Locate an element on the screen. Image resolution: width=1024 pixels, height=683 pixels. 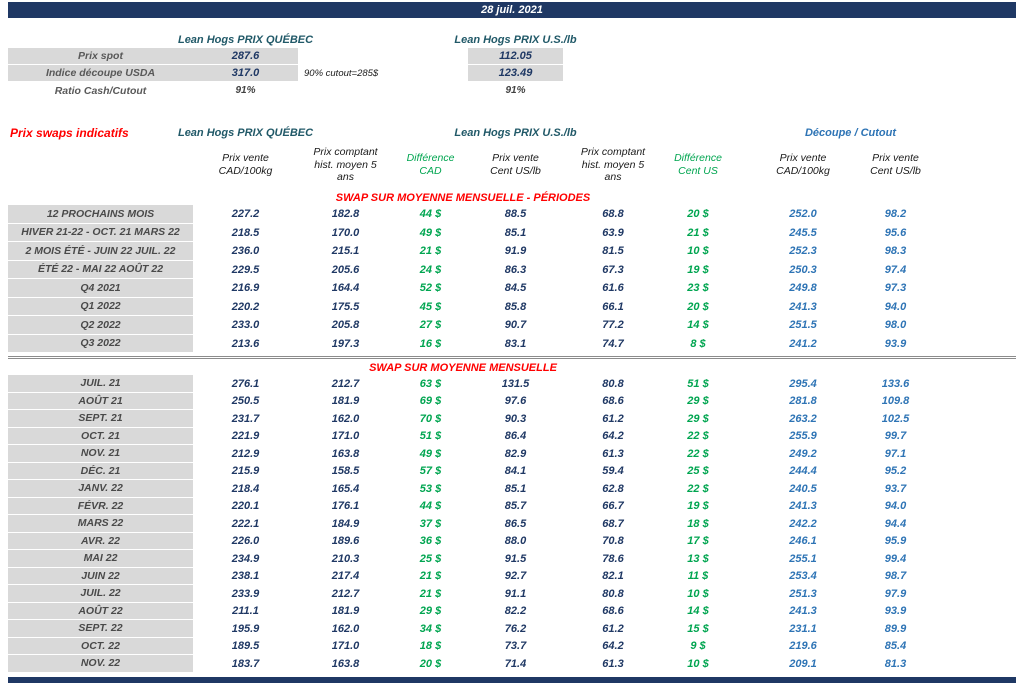
spot-qc-value: 317.0 is located at coordinates (245, 73).